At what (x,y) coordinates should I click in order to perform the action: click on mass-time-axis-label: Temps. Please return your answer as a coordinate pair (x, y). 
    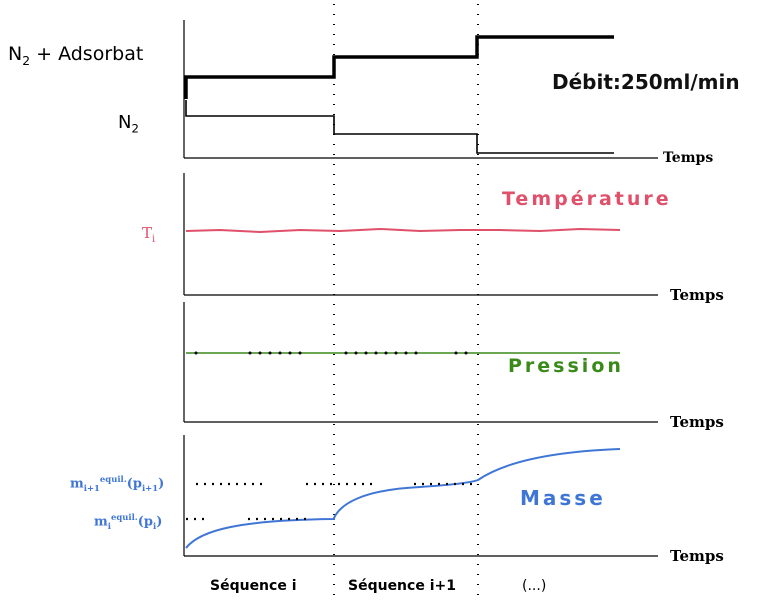
    Looking at the image, I should click on (697, 556).